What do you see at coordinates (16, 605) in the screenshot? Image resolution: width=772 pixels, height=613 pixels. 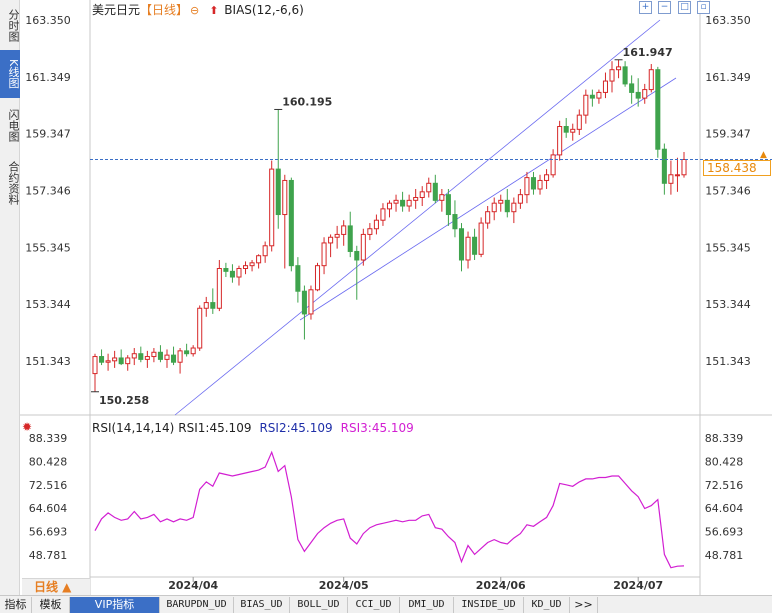 I see `tab-indicators: 指标` at bounding box center [16, 605].